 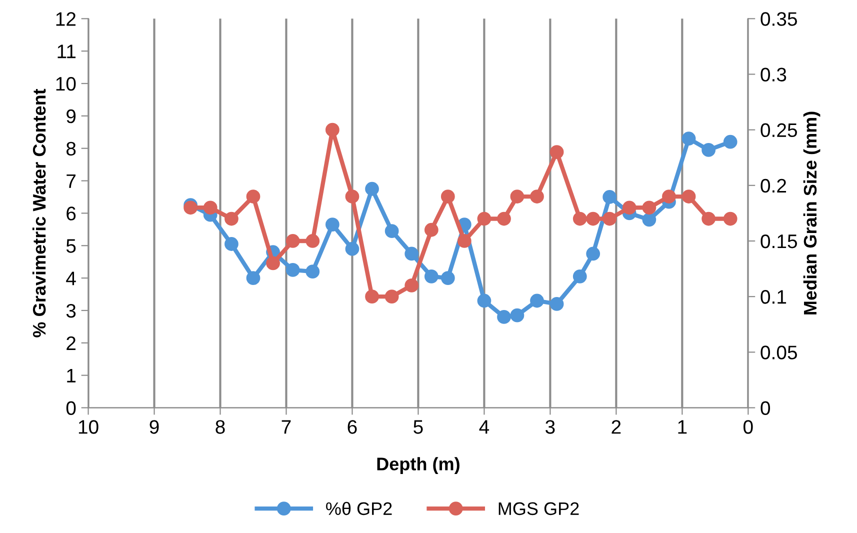 What do you see at coordinates (71, 408) in the screenshot?
I see `y-tick-label: 0` at bounding box center [71, 408].